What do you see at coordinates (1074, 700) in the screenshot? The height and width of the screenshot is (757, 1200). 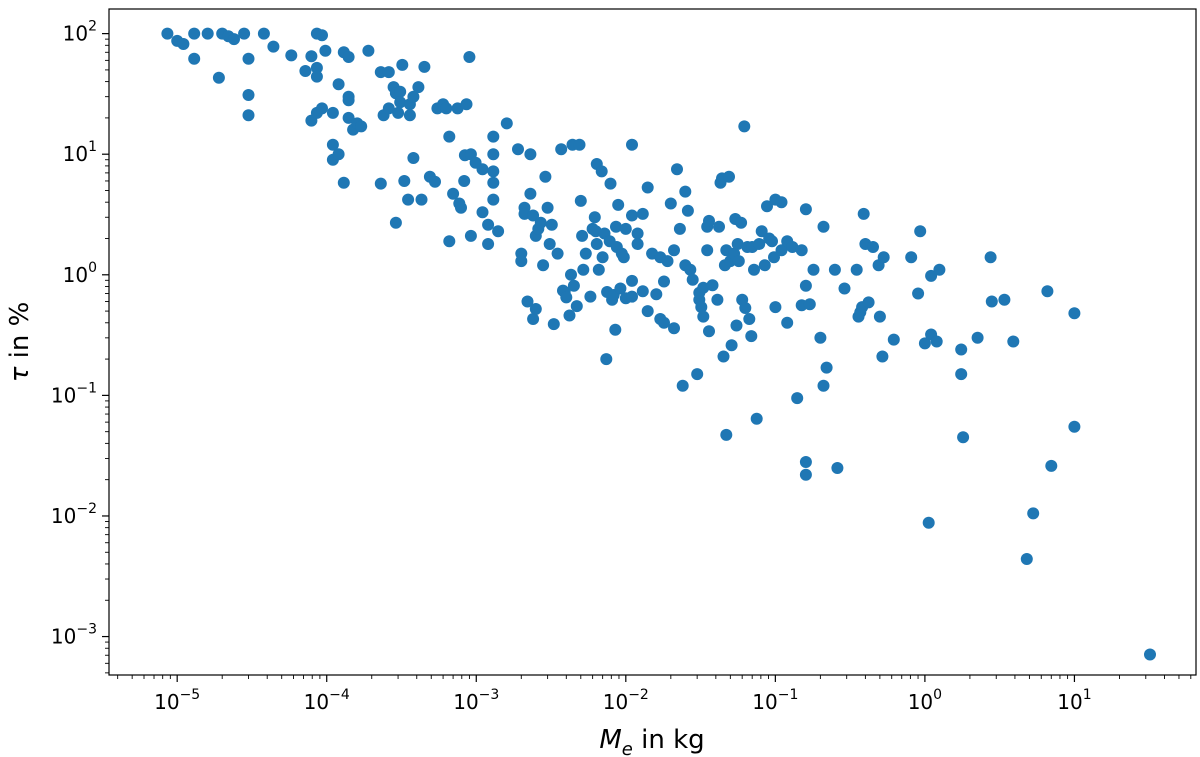 I see `x-tick-label: 10¹` at bounding box center [1074, 700].